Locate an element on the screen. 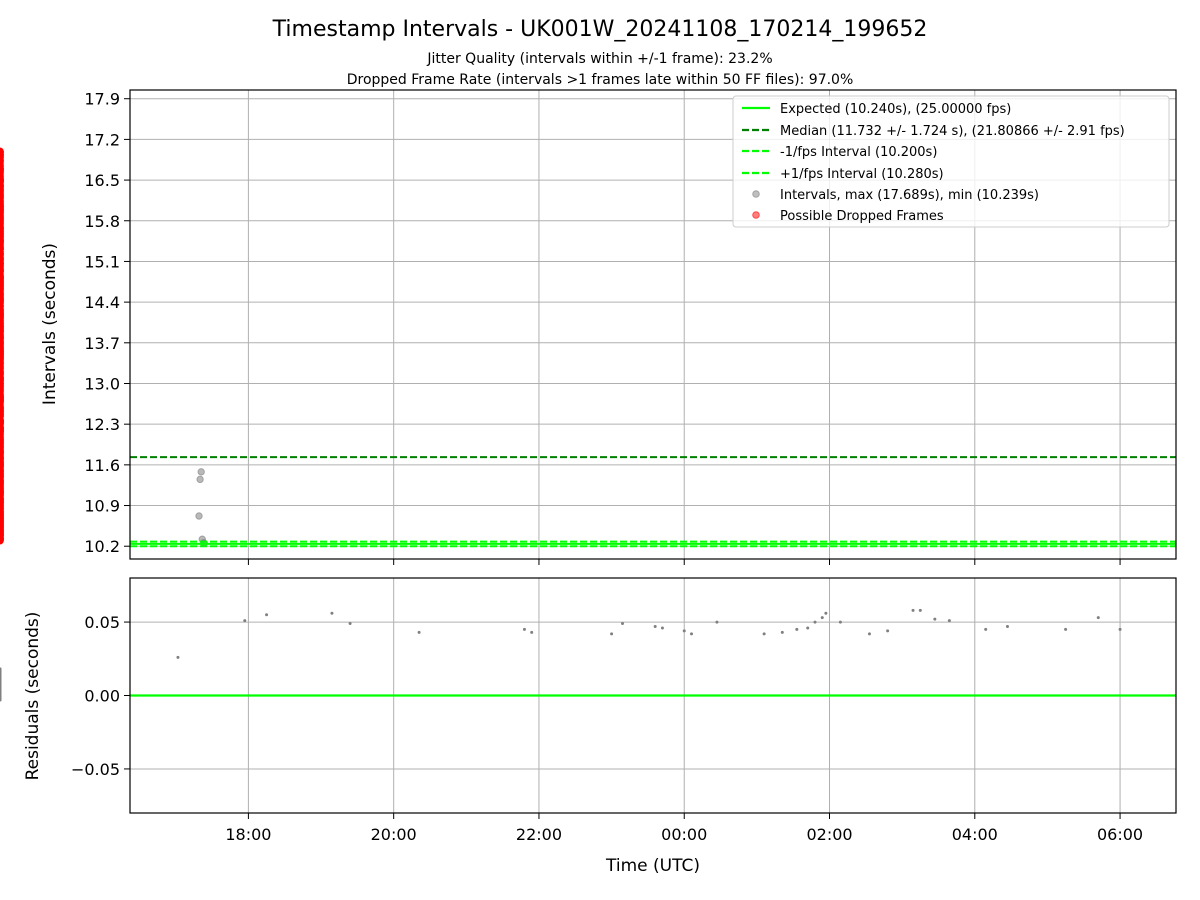  legend-item-intervals: Intervals, max (17.689s), min (10.239s) is located at coordinates (896, 195).